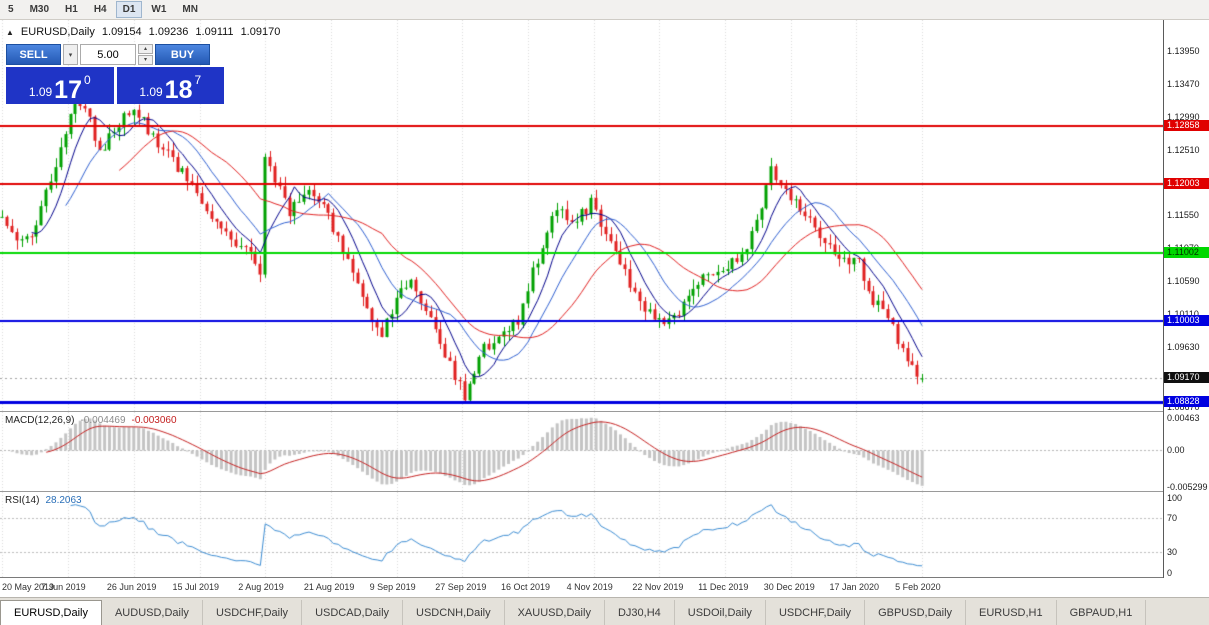 The height and width of the screenshot is (625, 1209). I want to click on rsi-name: RSI(14), so click(22, 500).